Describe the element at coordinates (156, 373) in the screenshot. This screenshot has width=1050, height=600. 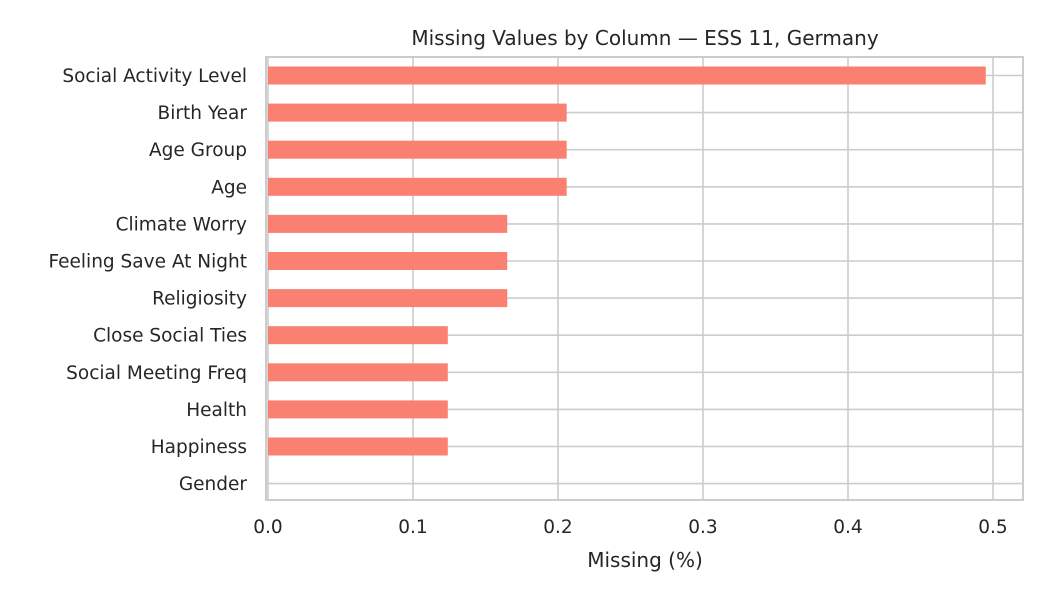
I see `category-label: Social Meeting Freq` at that location.